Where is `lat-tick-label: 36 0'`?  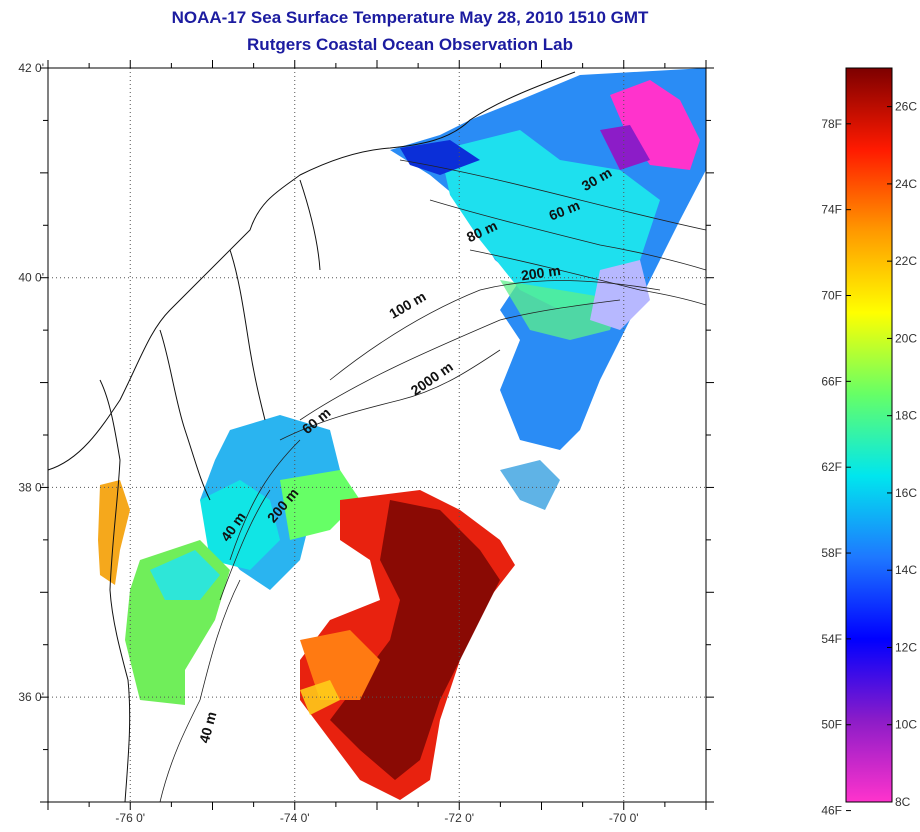
lat-tick-label: 36 0' is located at coordinates (31, 697).